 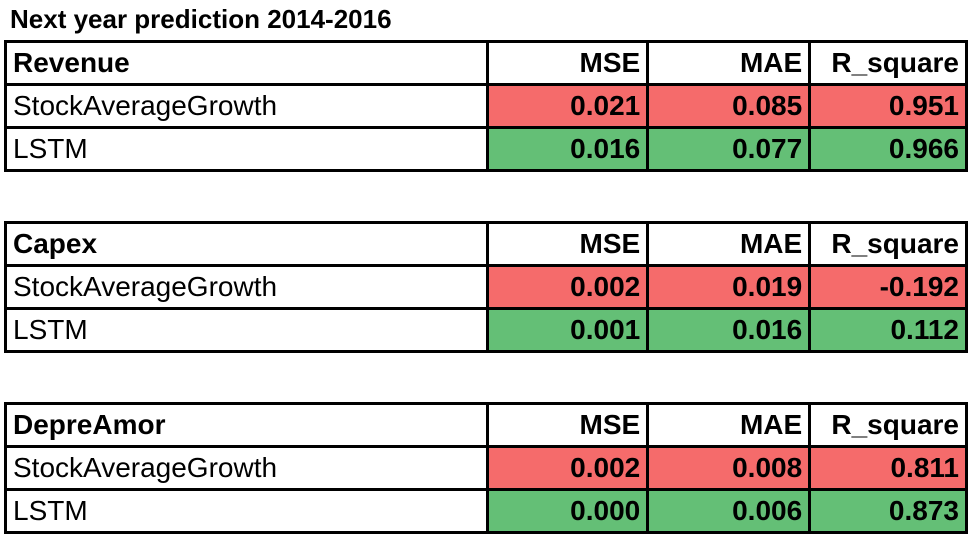 I want to click on mae-value: 0.085, so click(x=729, y=106).